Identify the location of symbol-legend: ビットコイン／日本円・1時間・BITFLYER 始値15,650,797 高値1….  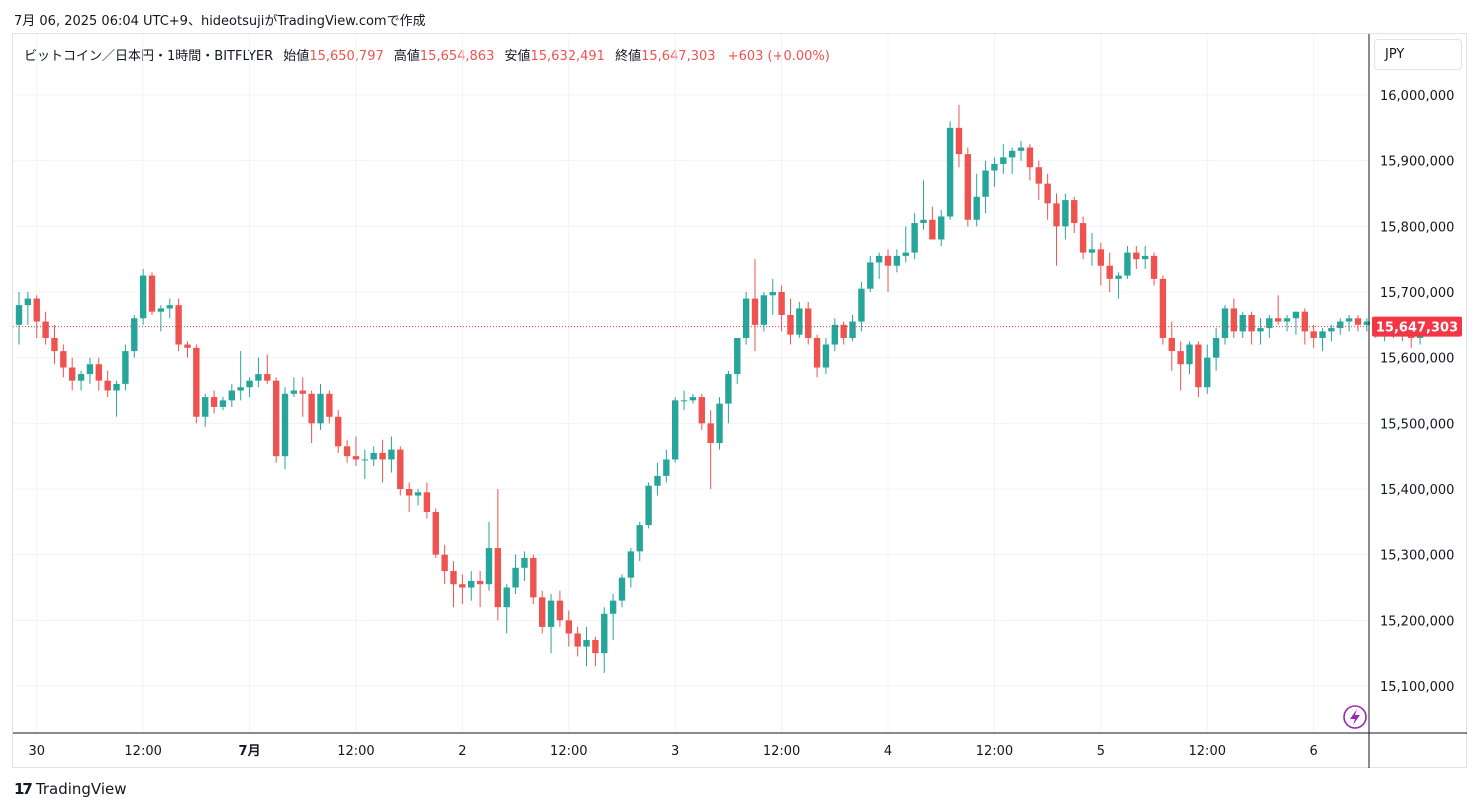
(427, 54).